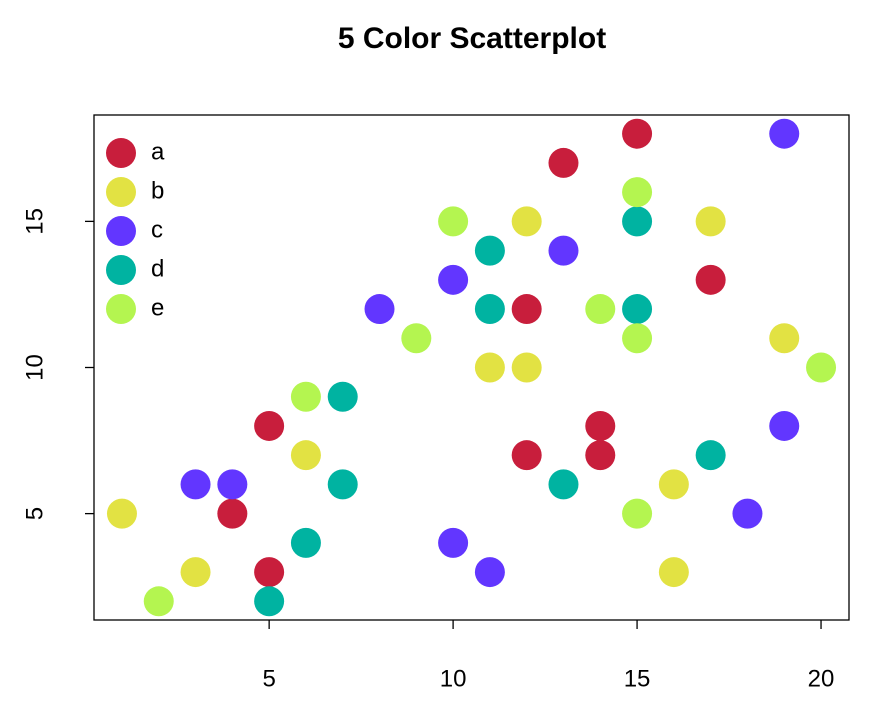 This screenshot has height=718, width=896. Describe the element at coordinates (472, 38) in the screenshot. I see `chart-title: 5 Color Scatterplot` at that location.